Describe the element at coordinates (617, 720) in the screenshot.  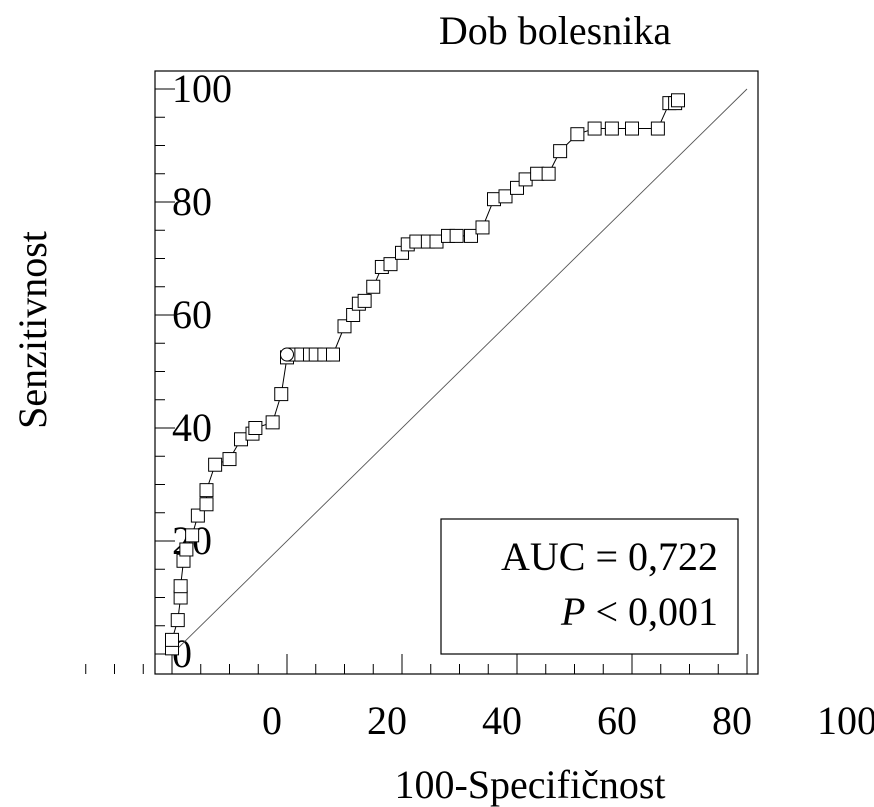
I see `x-tick-label: 60` at that location.